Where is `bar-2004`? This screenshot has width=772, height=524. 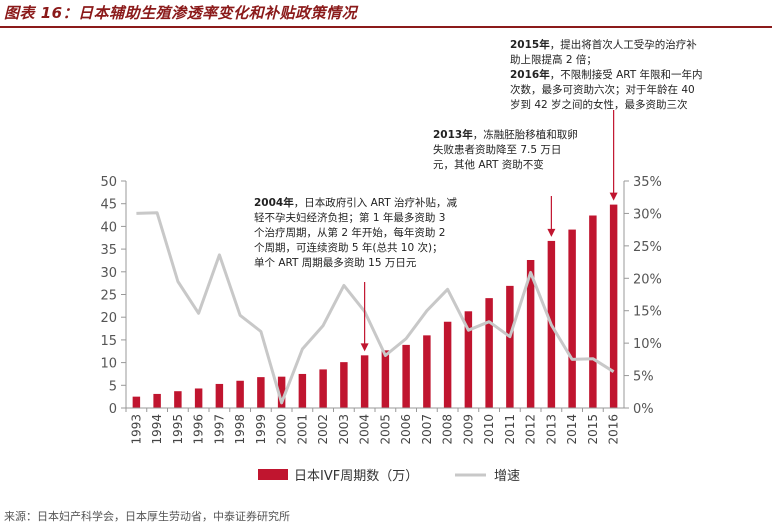 bar-2004 is located at coordinates (364, 381).